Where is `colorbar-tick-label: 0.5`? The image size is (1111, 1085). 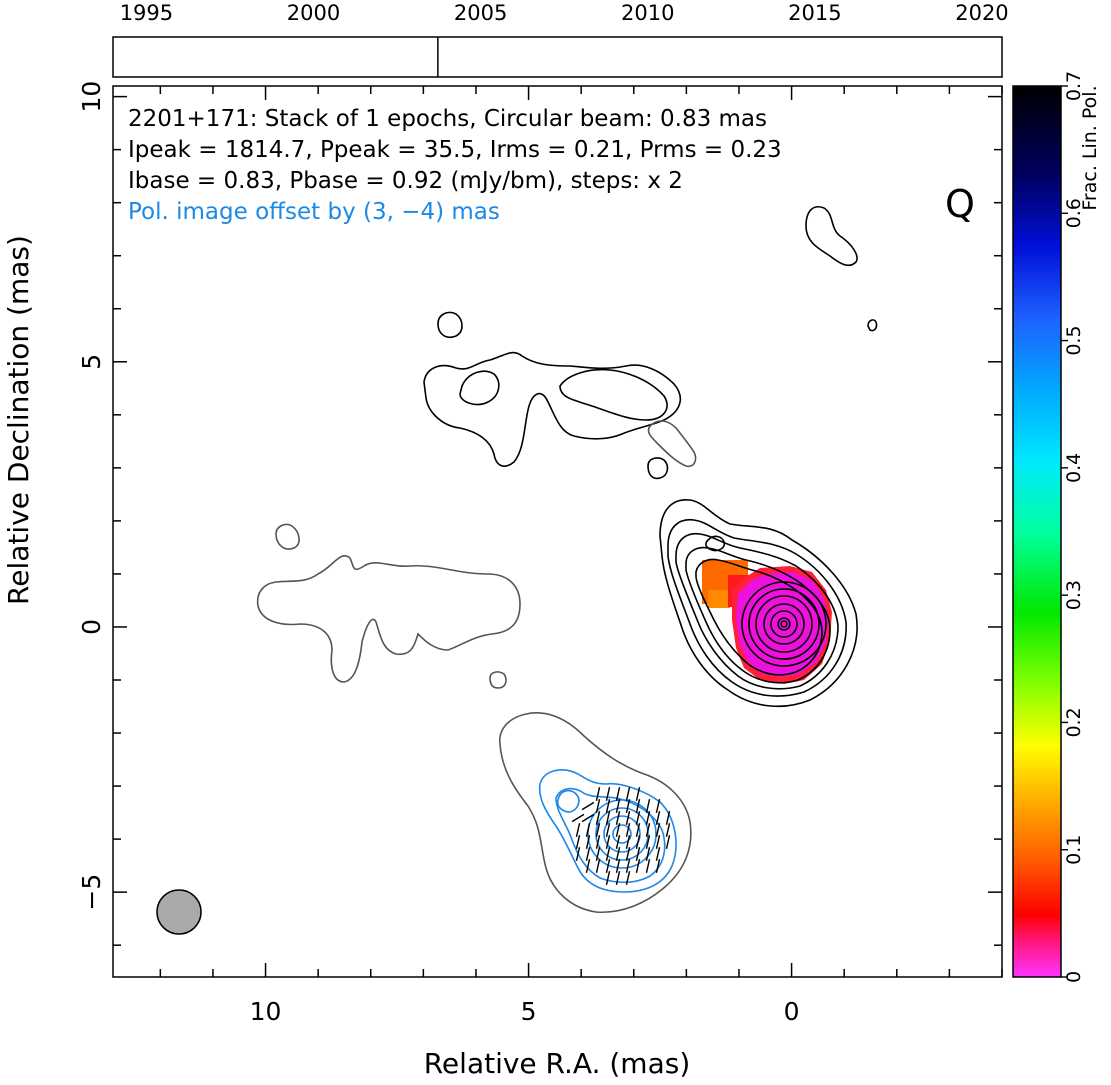 colorbar-tick-label: 0.5 is located at coordinates (1074, 340).